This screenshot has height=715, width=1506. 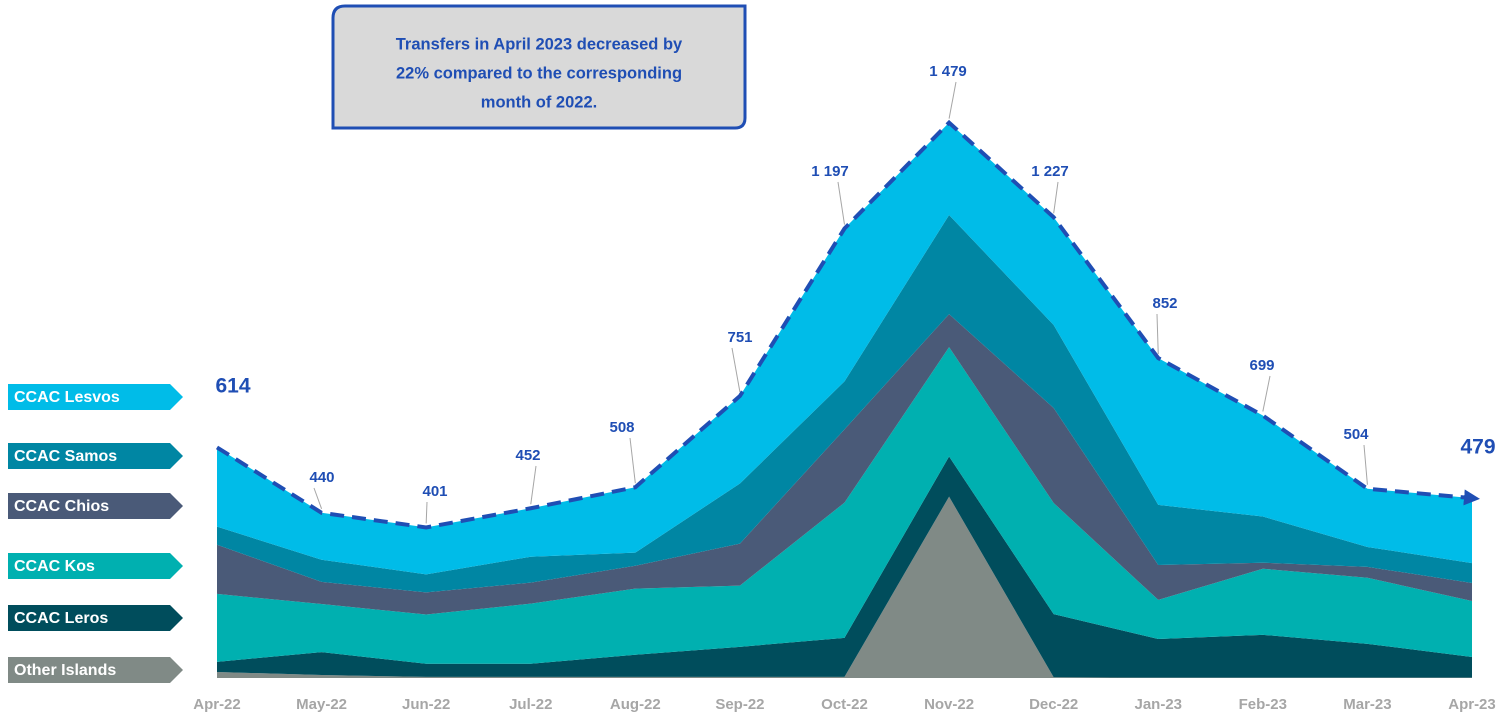 What do you see at coordinates (948, 71) in the screenshot?
I see `total-label: 1 479` at bounding box center [948, 71].